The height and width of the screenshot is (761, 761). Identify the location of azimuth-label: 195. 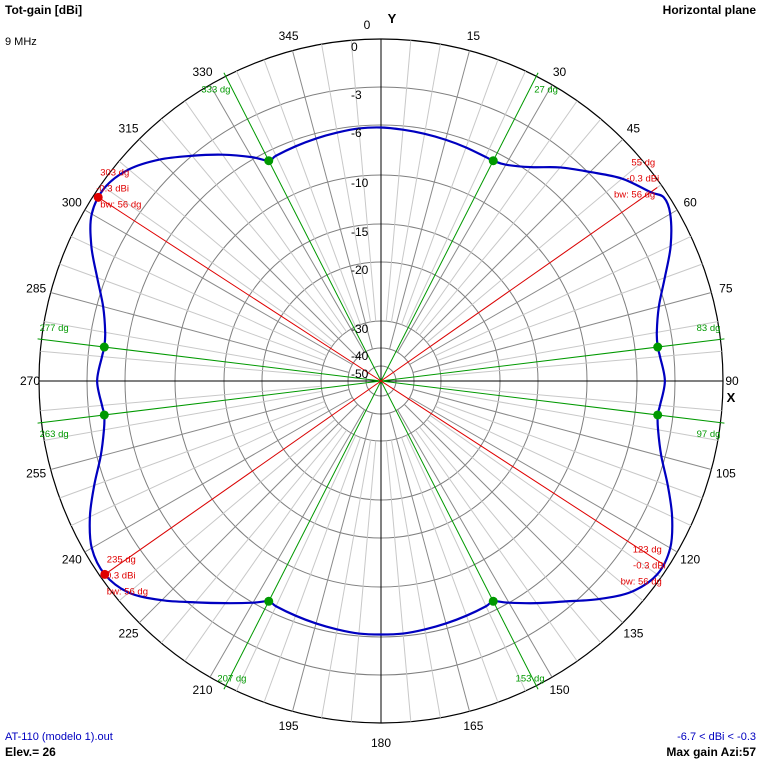
(289, 726).